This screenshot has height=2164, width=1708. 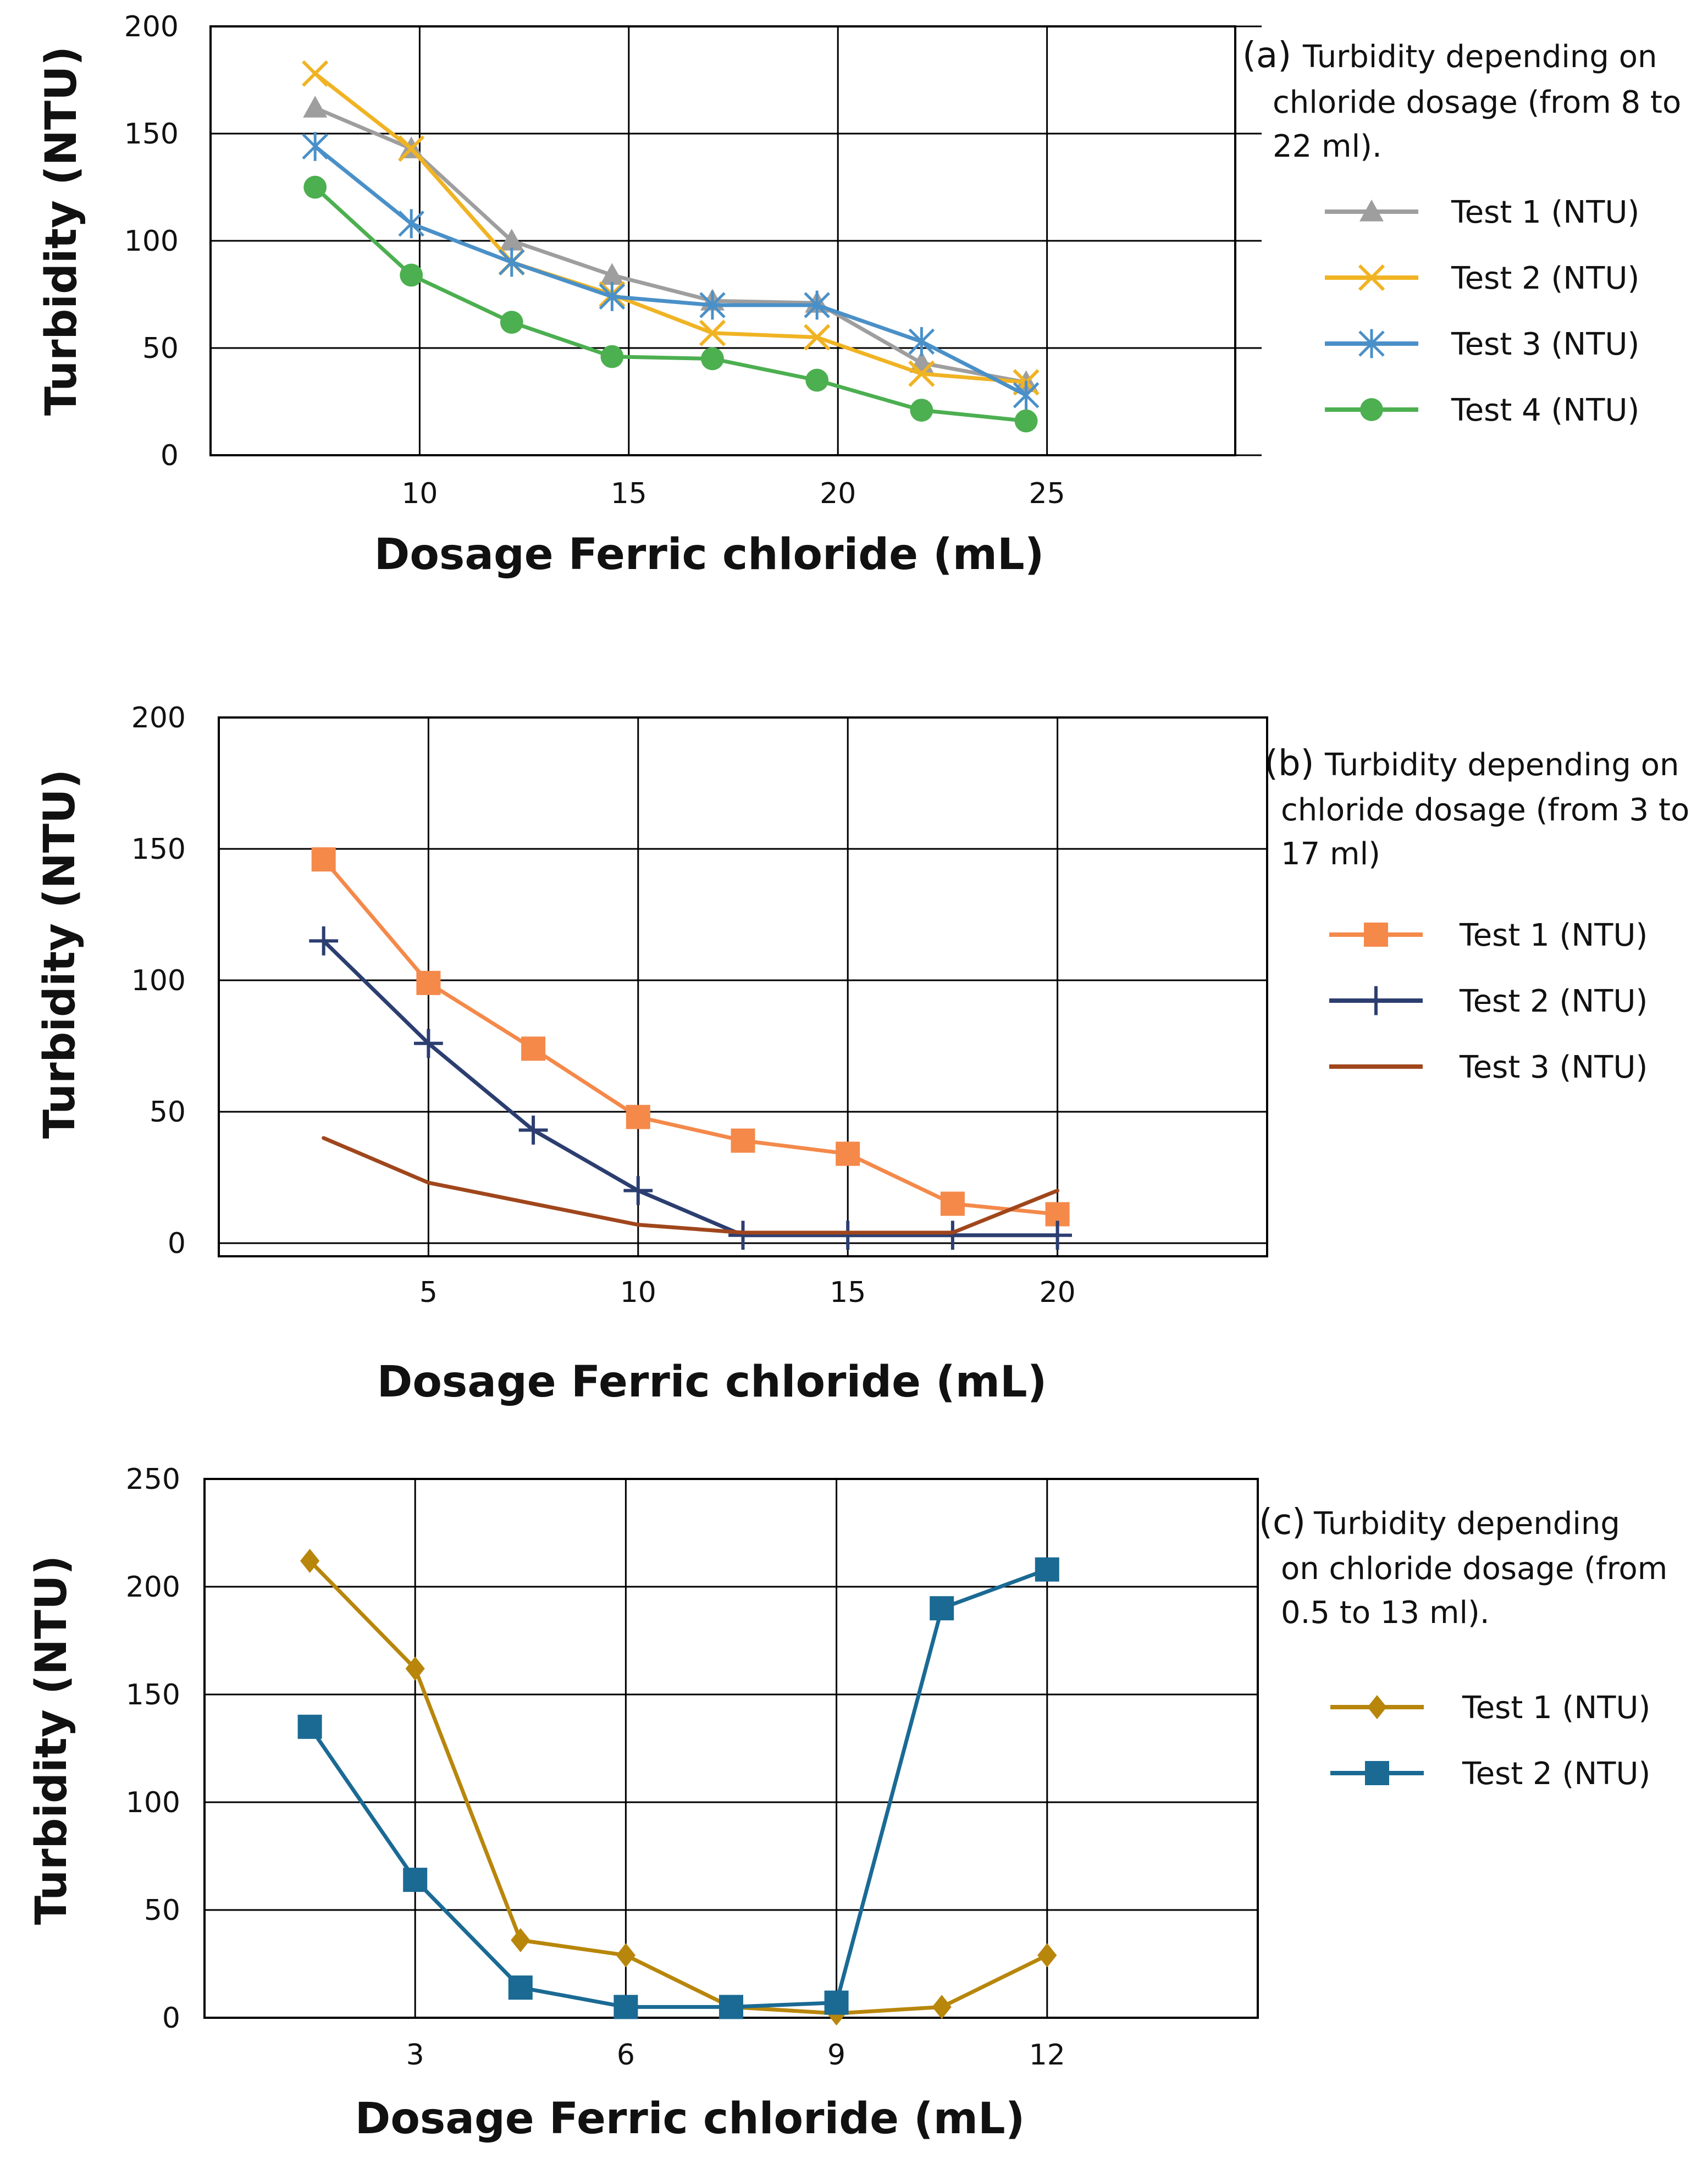 I want to click on chart-title-line-3: 22 ml)., so click(x=1327, y=146).